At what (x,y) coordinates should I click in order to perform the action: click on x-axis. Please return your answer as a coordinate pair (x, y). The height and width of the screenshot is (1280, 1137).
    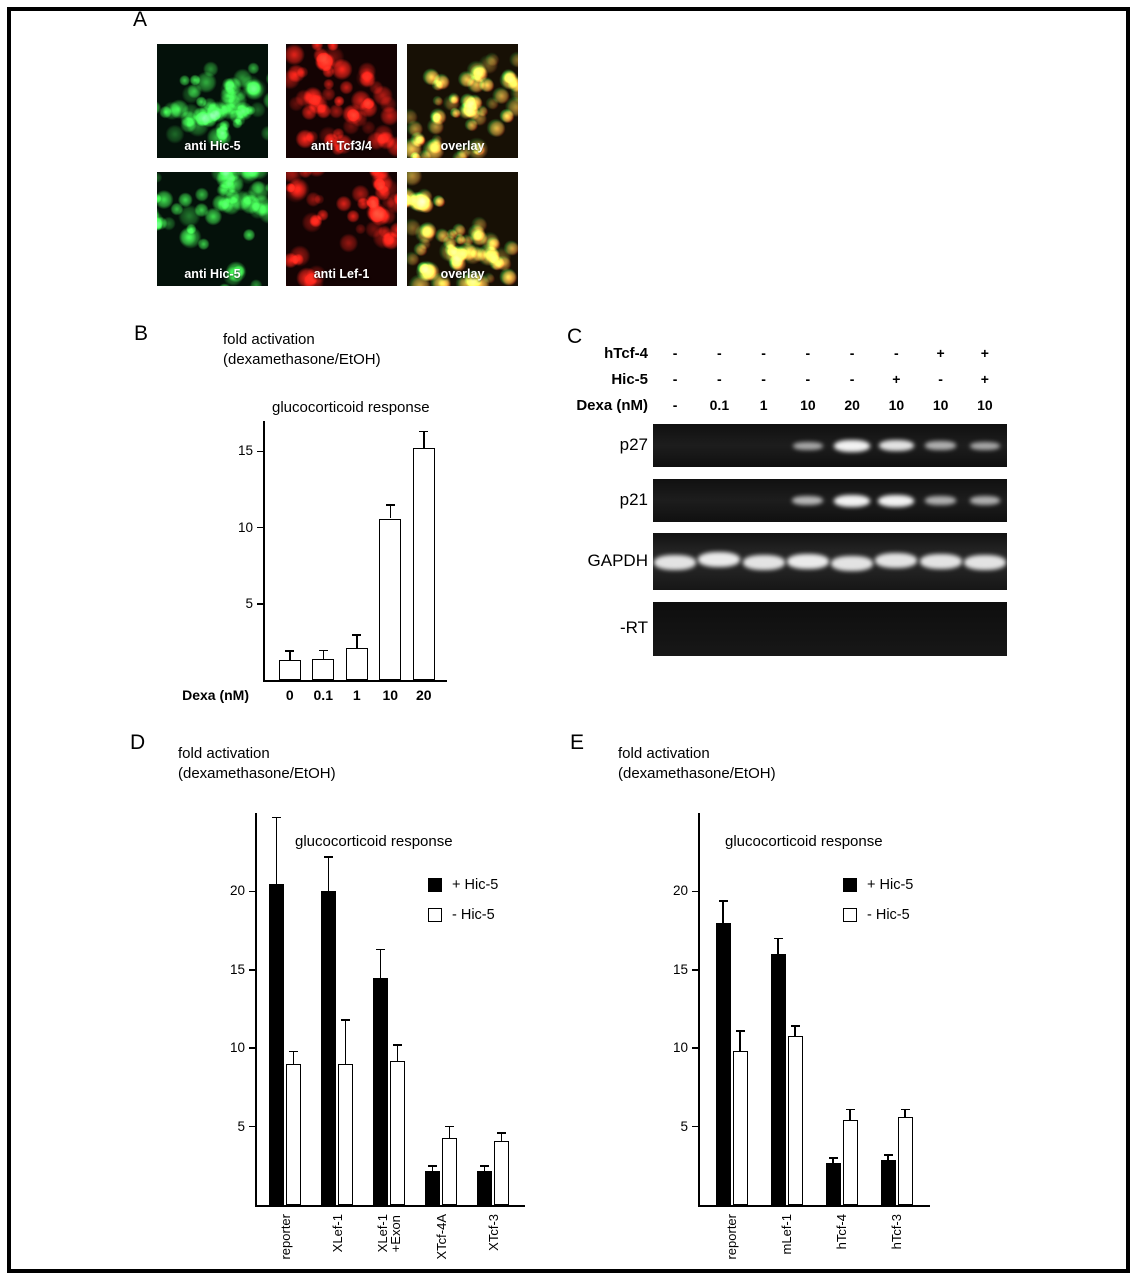
    Looking at the image, I should click on (355, 681).